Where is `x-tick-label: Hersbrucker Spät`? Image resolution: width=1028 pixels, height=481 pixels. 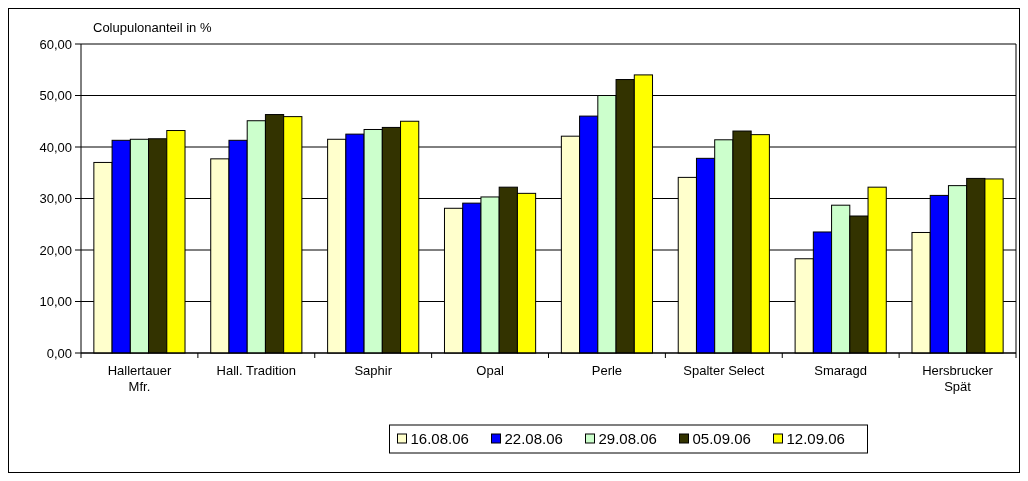
x-tick-label: Hersbrucker Spät is located at coordinates (958, 378).